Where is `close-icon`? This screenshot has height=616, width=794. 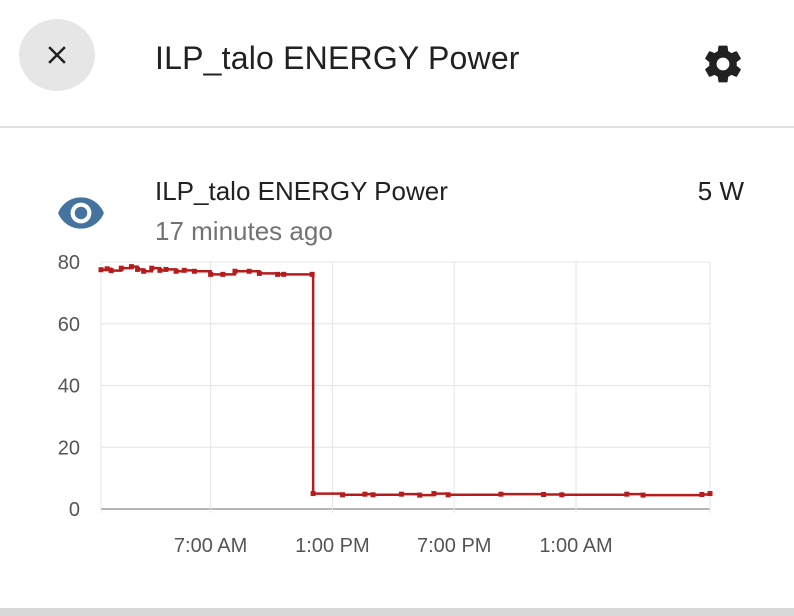 close-icon is located at coordinates (57, 55).